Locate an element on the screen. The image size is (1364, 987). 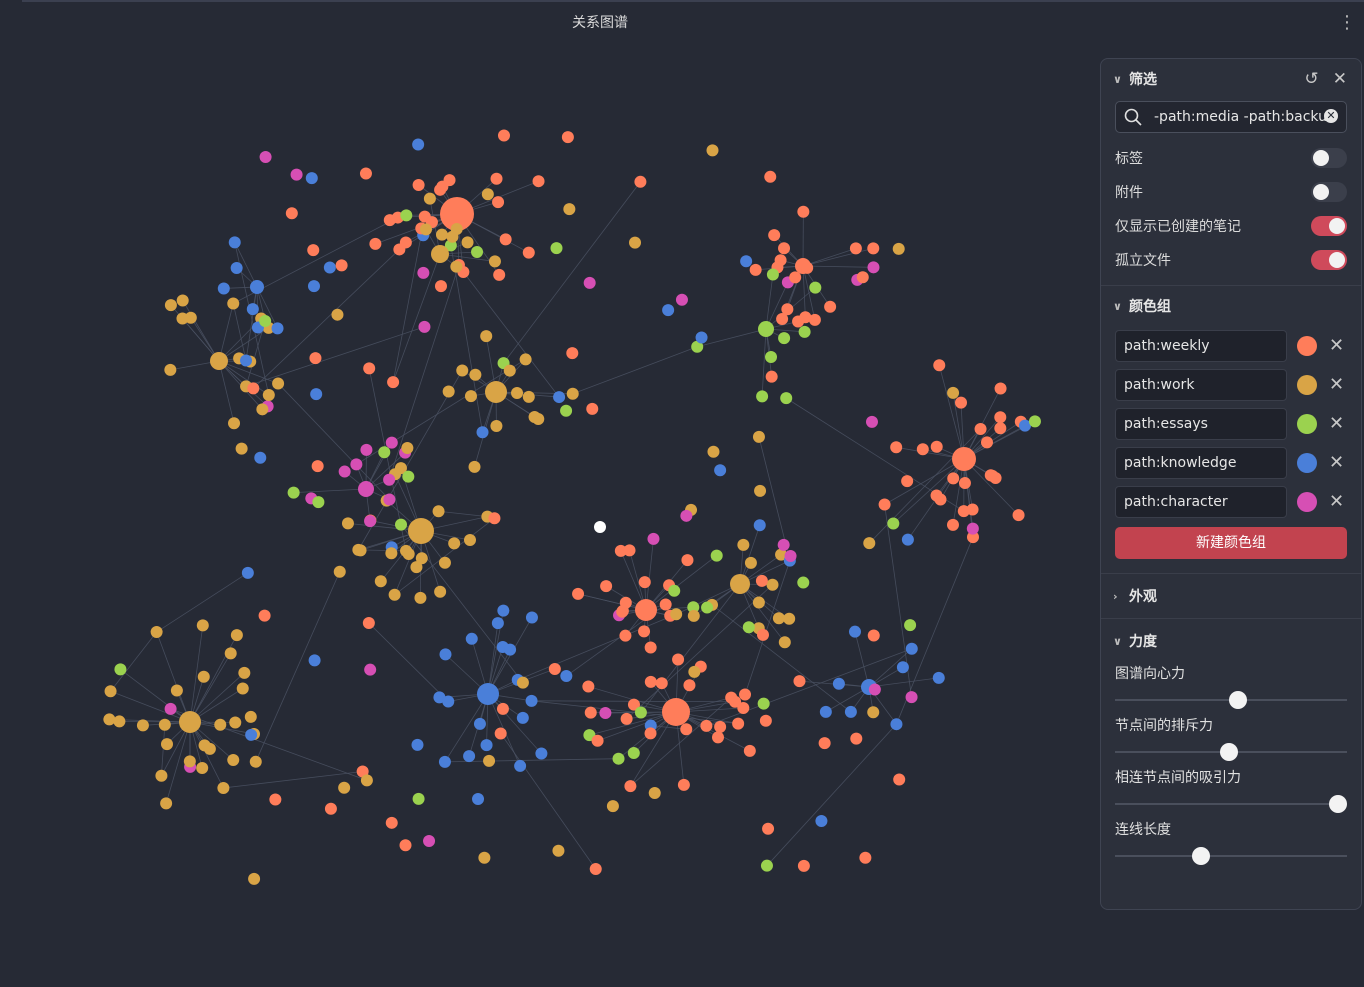
color-swatch is located at coordinates (1307, 462).